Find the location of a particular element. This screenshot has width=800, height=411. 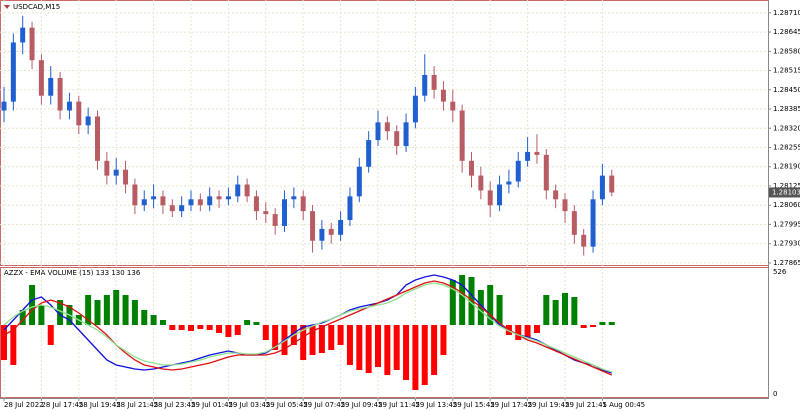

y-tick-label: 1.28450 is located at coordinates (786, 90).